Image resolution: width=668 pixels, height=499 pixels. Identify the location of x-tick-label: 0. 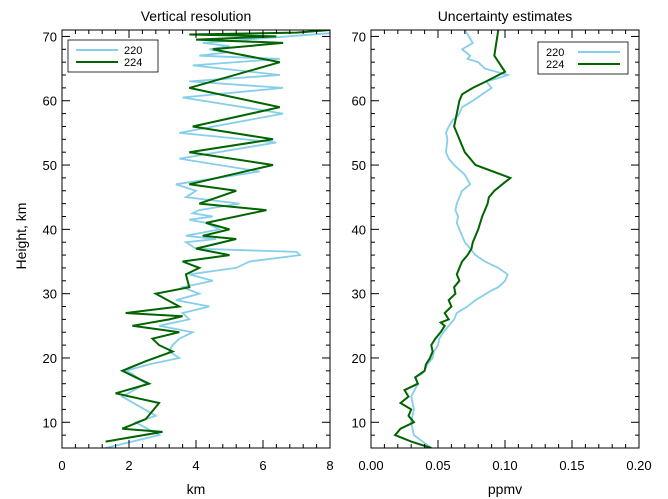
(61, 465).